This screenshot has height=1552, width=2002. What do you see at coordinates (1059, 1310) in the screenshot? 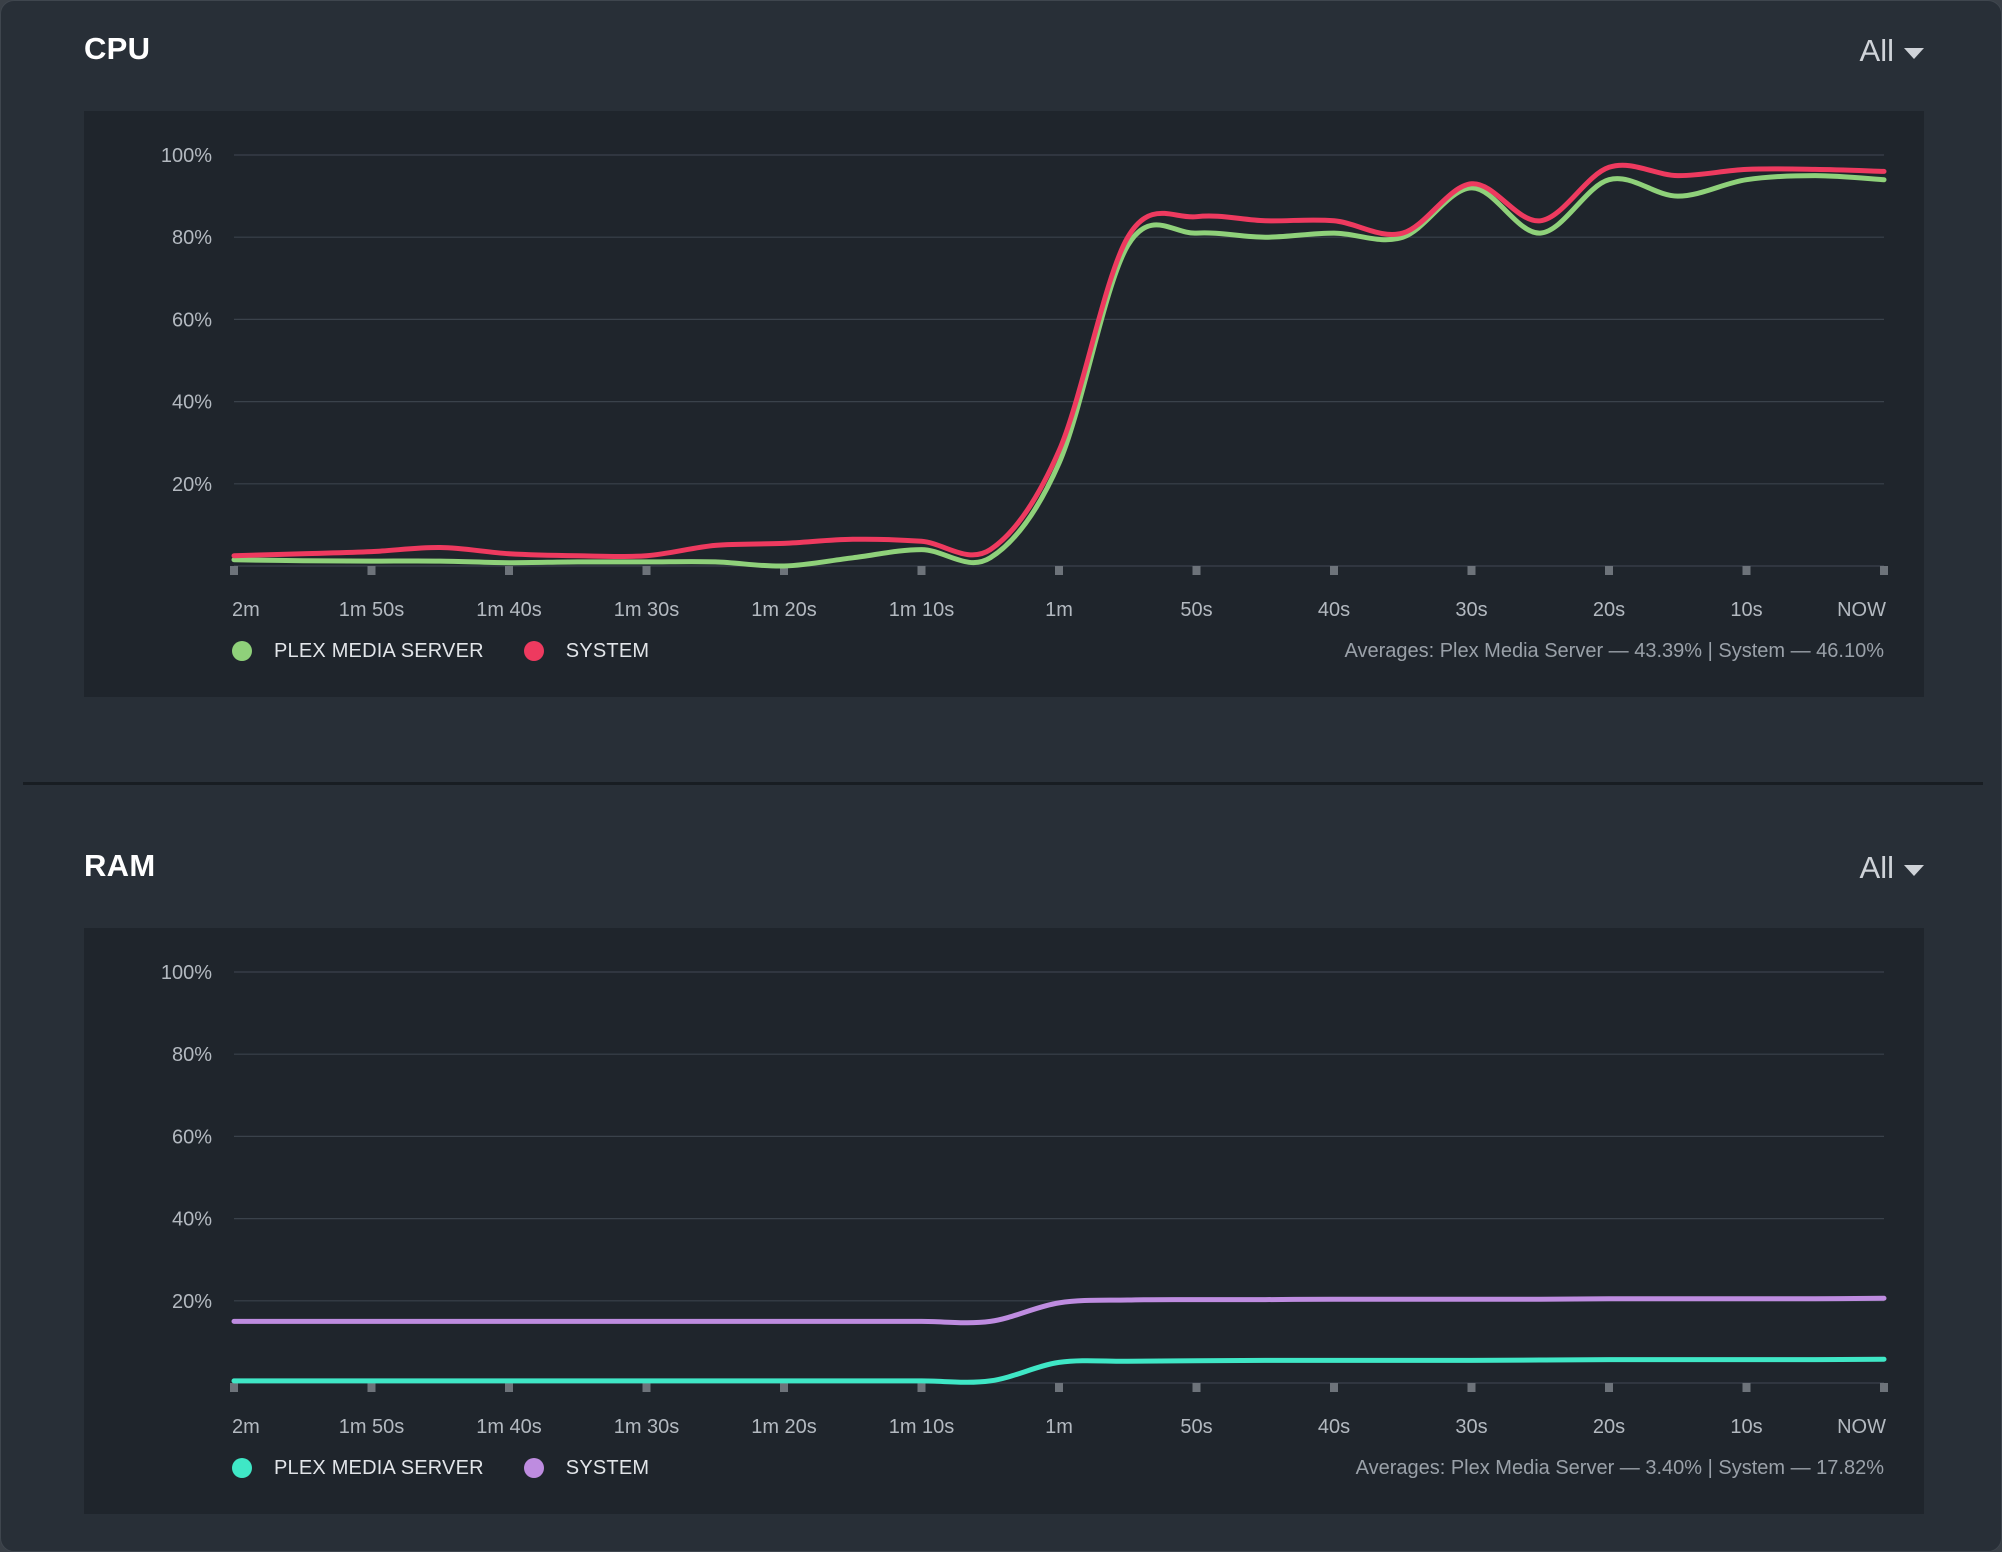
I see `series-line-system` at bounding box center [1059, 1310].